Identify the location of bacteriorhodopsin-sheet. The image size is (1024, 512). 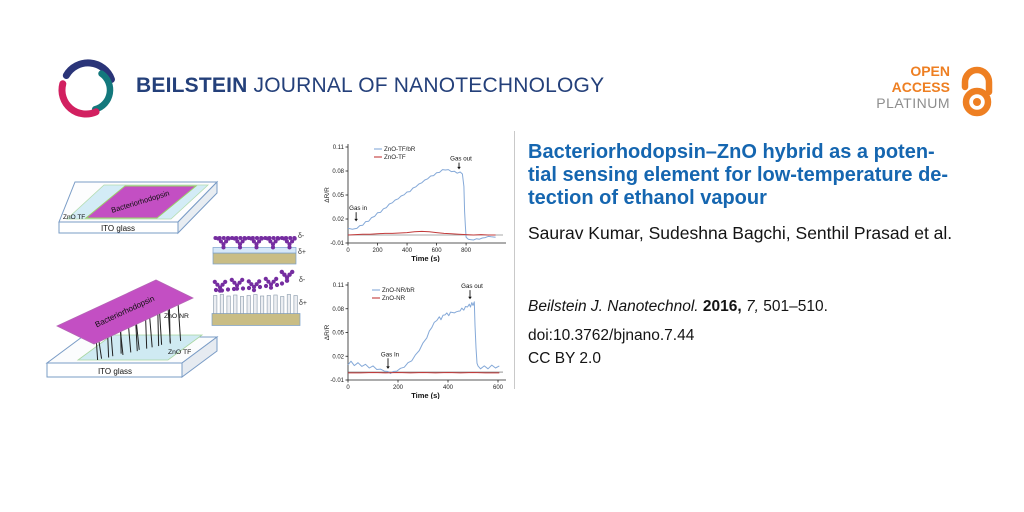
(125, 312).